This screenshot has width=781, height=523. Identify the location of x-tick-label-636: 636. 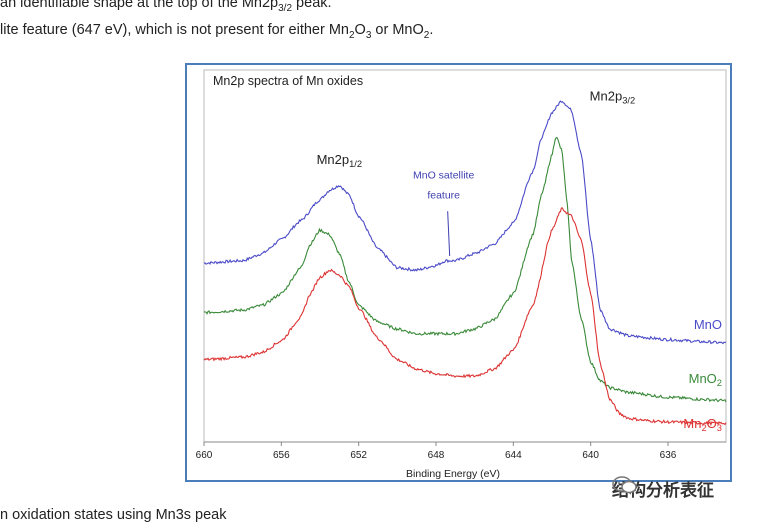
(668, 455).